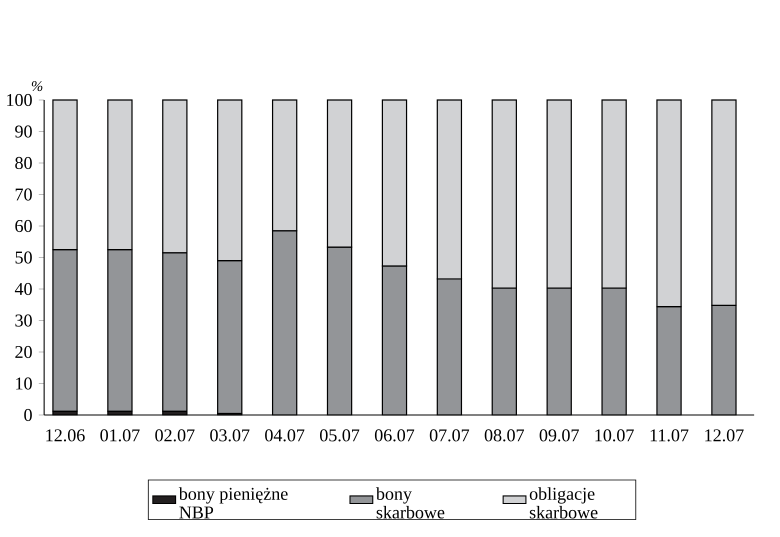 The image size is (780, 537). I want to click on y-tick-label: 60, so click(23, 226).